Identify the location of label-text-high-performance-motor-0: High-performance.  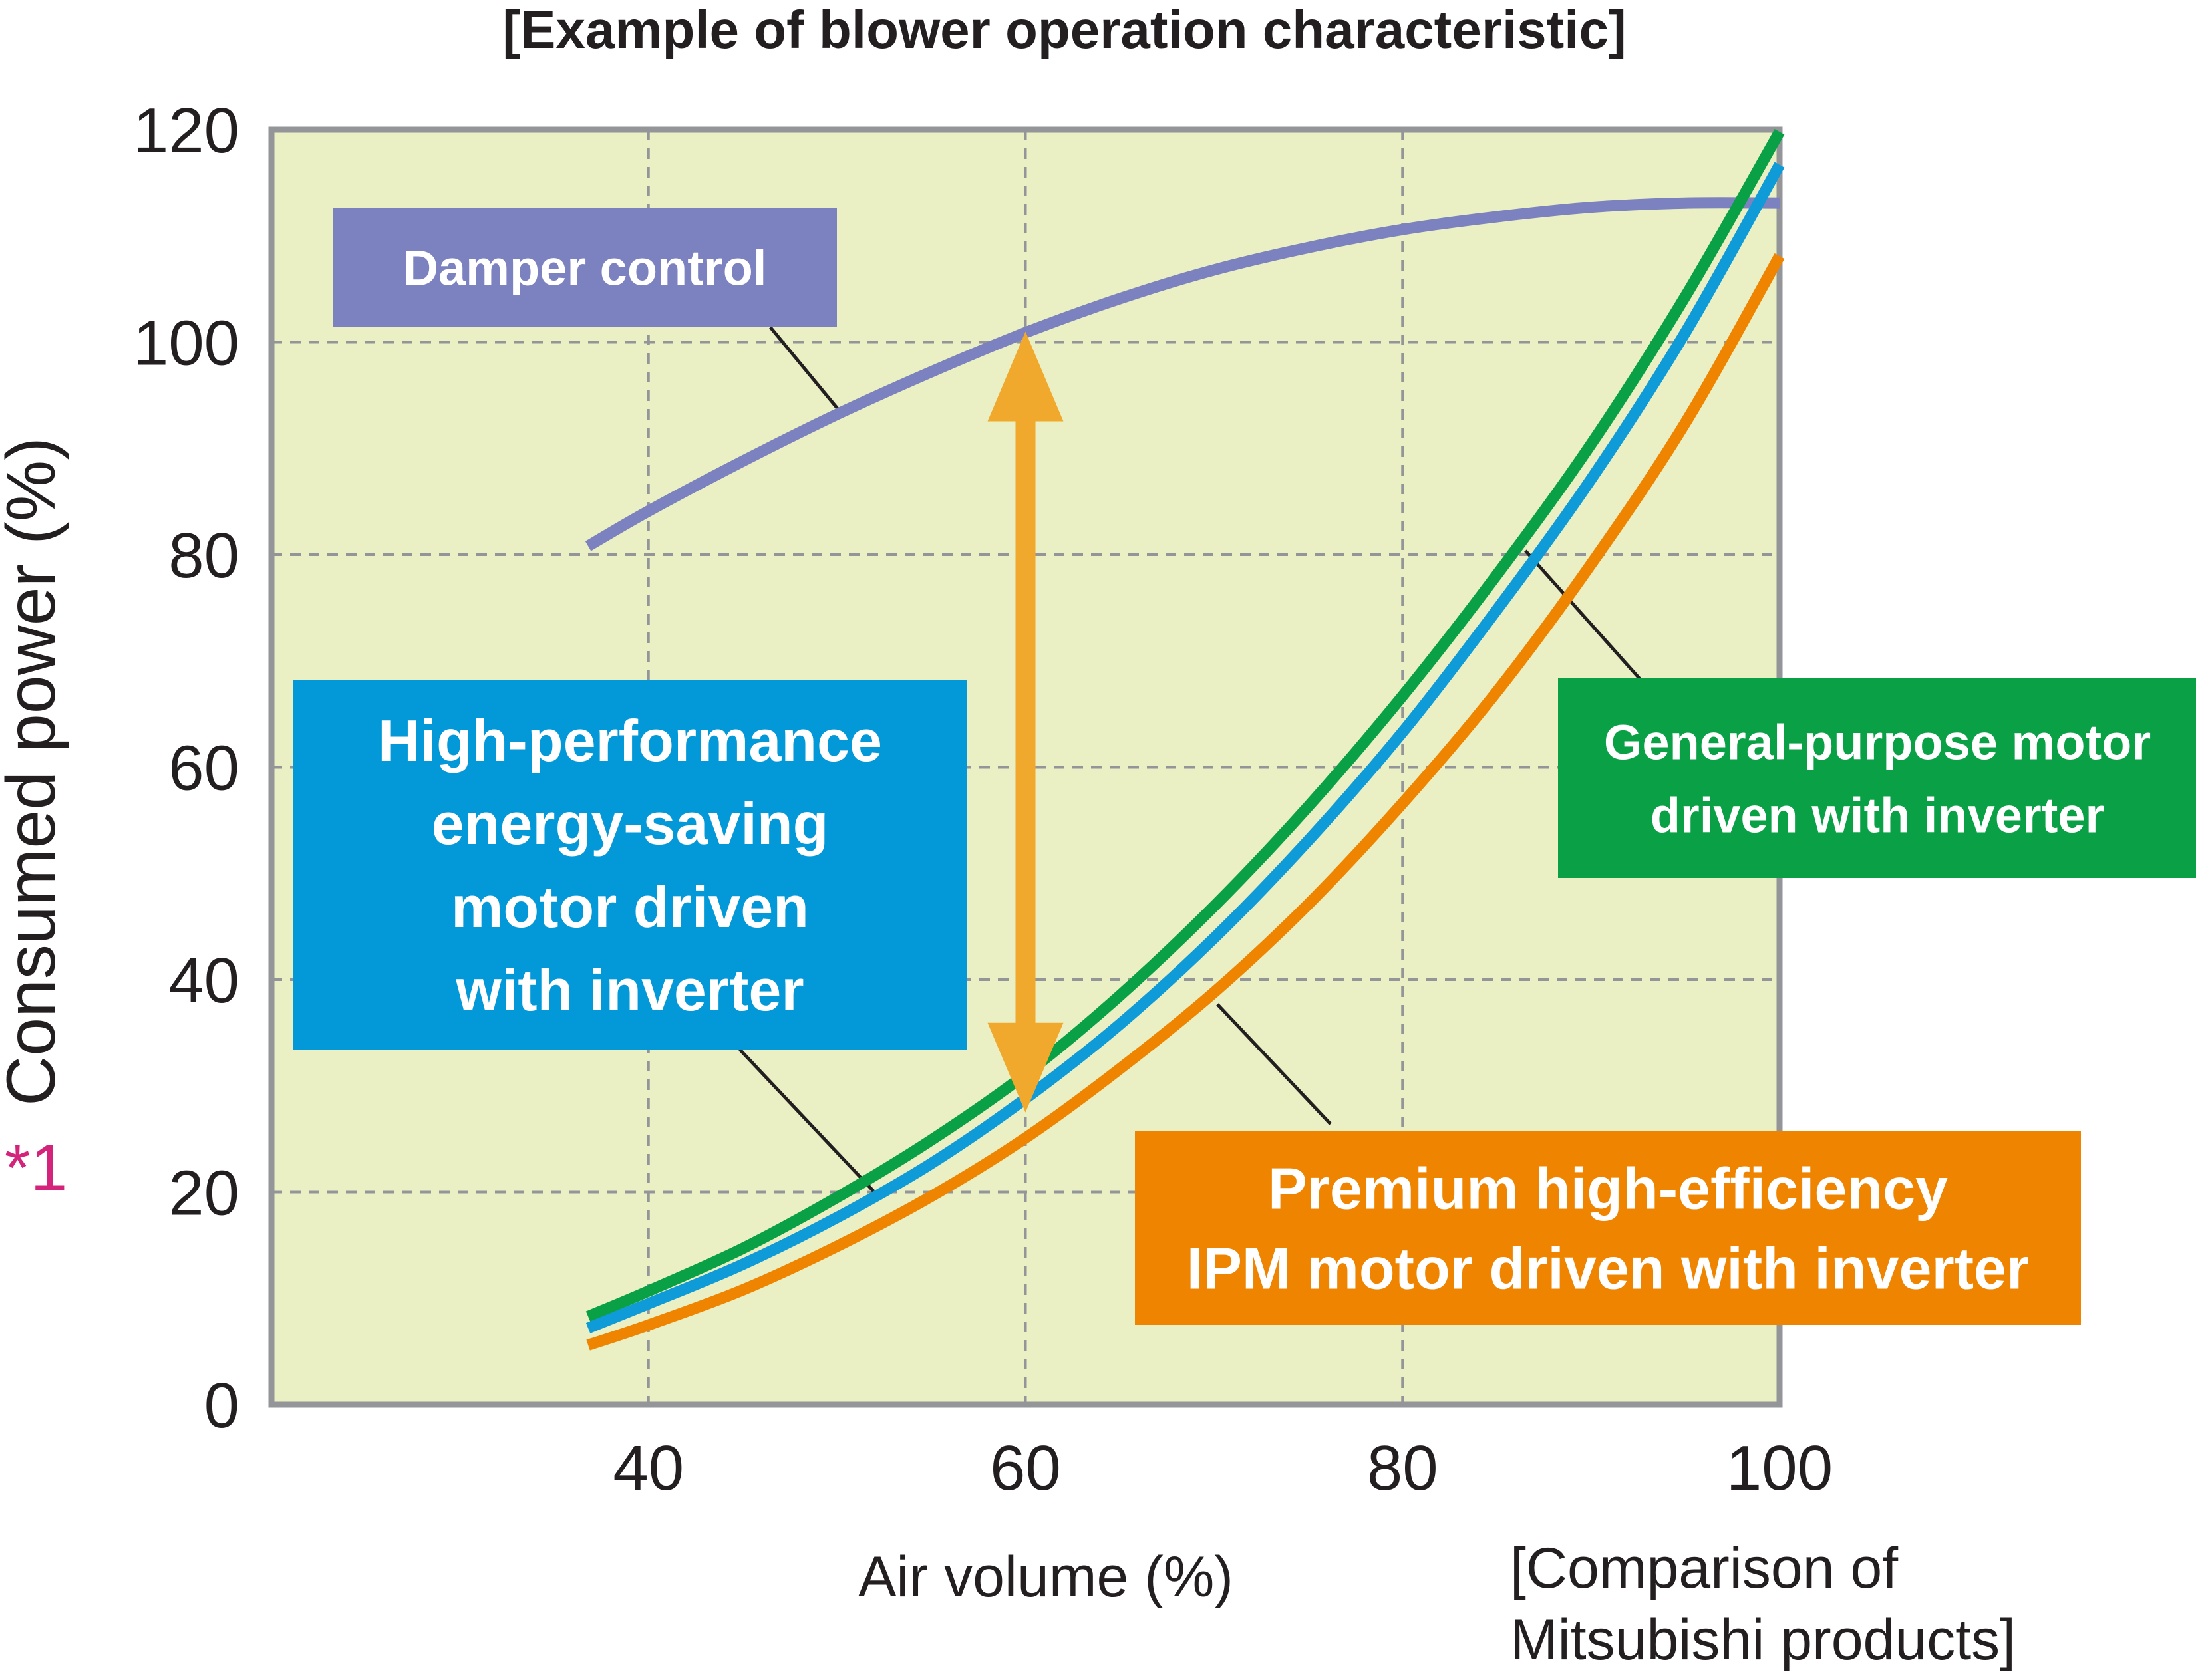
(630, 740).